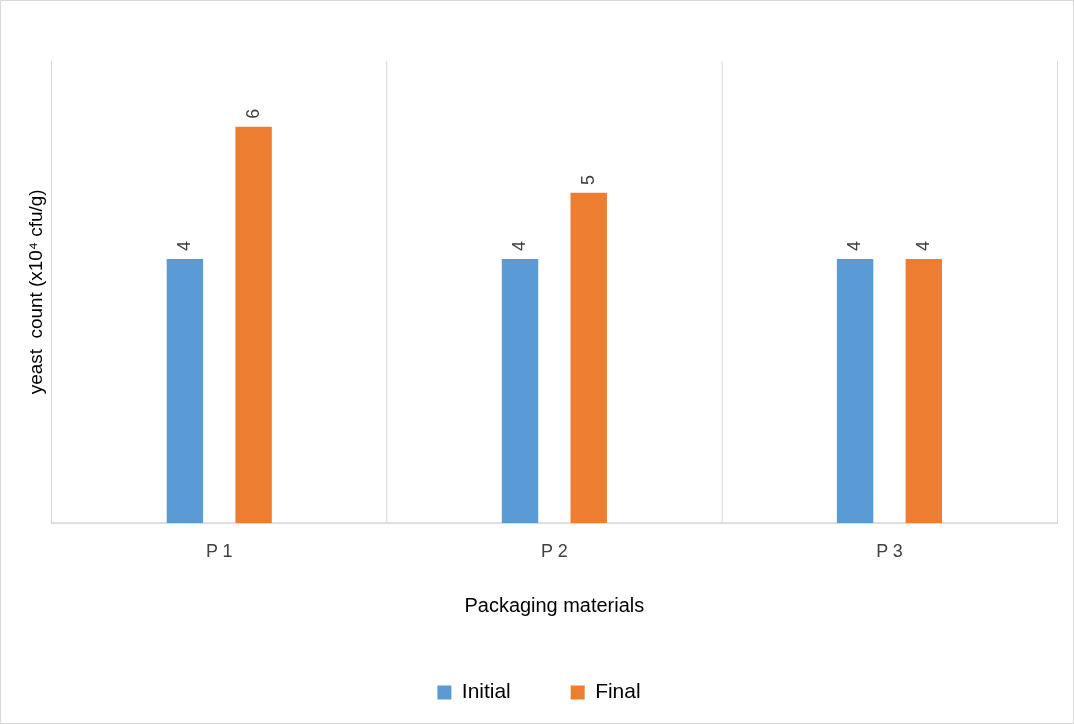 The width and height of the screenshot is (1074, 724). What do you see at coordinates (486, 691) in the screenshot?
I see `legend-label: Initial` at bounding box center [486, 691].